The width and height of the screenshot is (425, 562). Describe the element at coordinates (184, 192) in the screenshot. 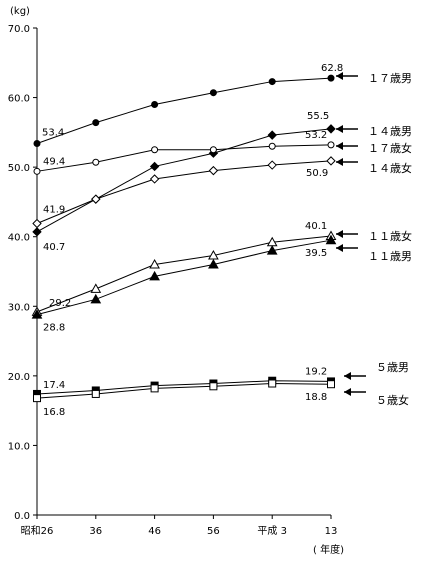

I see `series-line-１４歳女` at that location.